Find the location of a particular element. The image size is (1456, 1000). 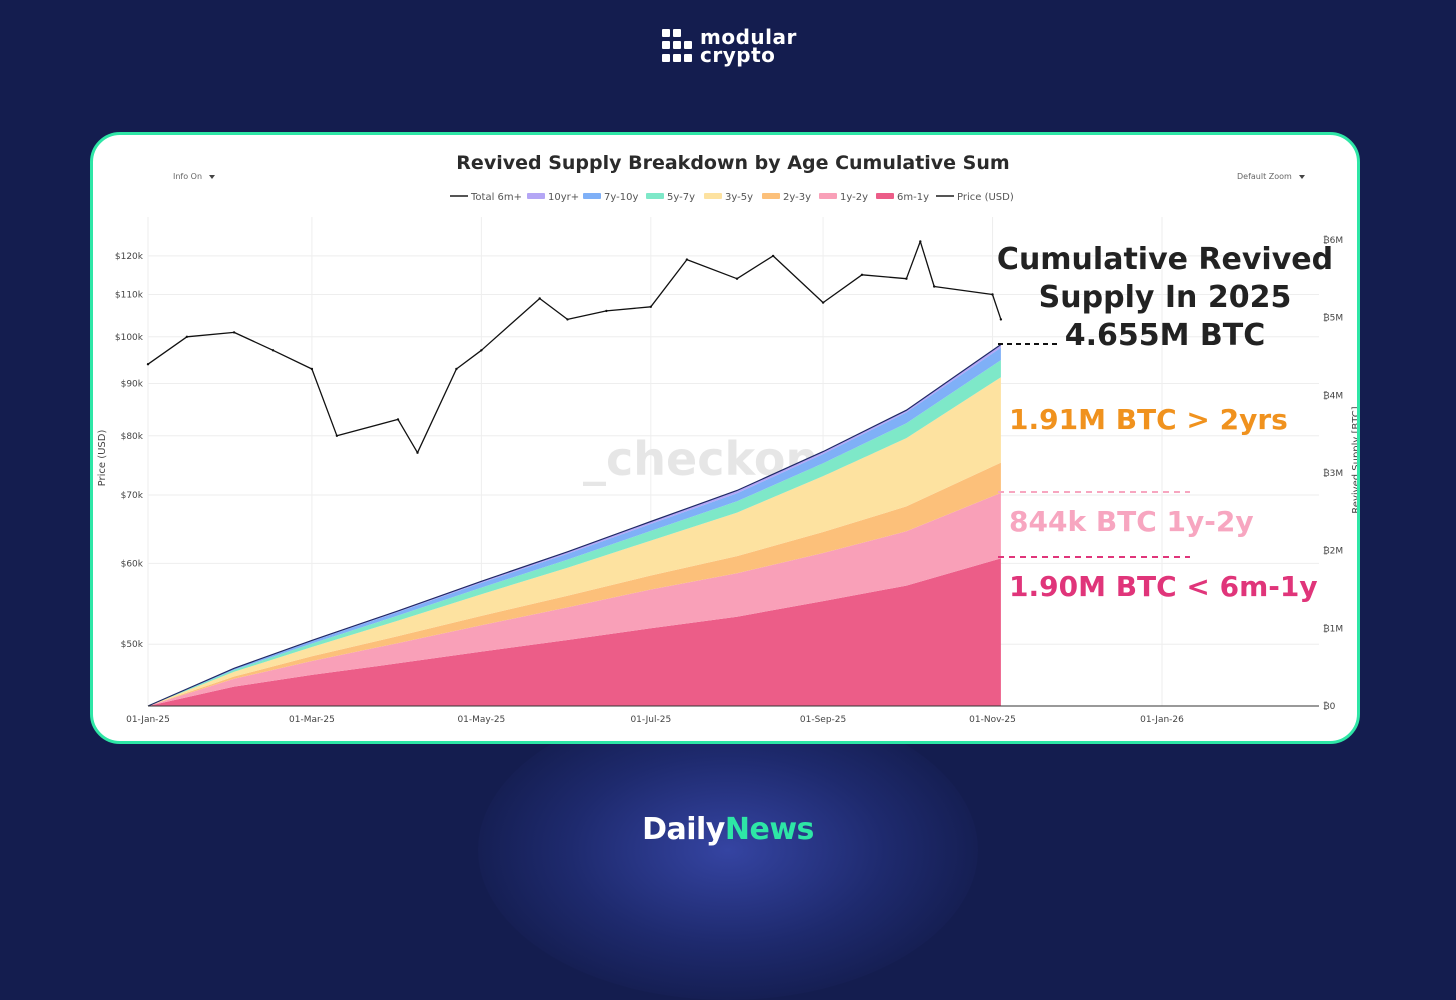

y-left-tick-label-2: $70k is located at coordinates (132, 496).